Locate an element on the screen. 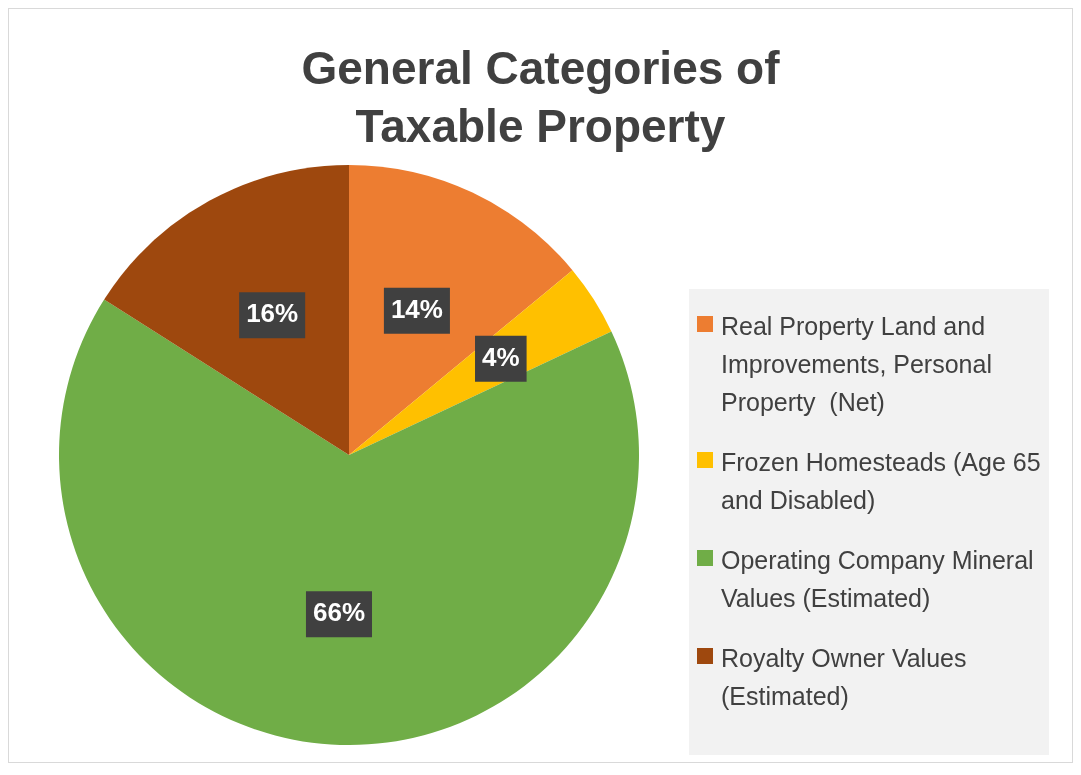 This screenshot has height=775, width=1081. data-label: 14% is located at coordinates (416, 308).